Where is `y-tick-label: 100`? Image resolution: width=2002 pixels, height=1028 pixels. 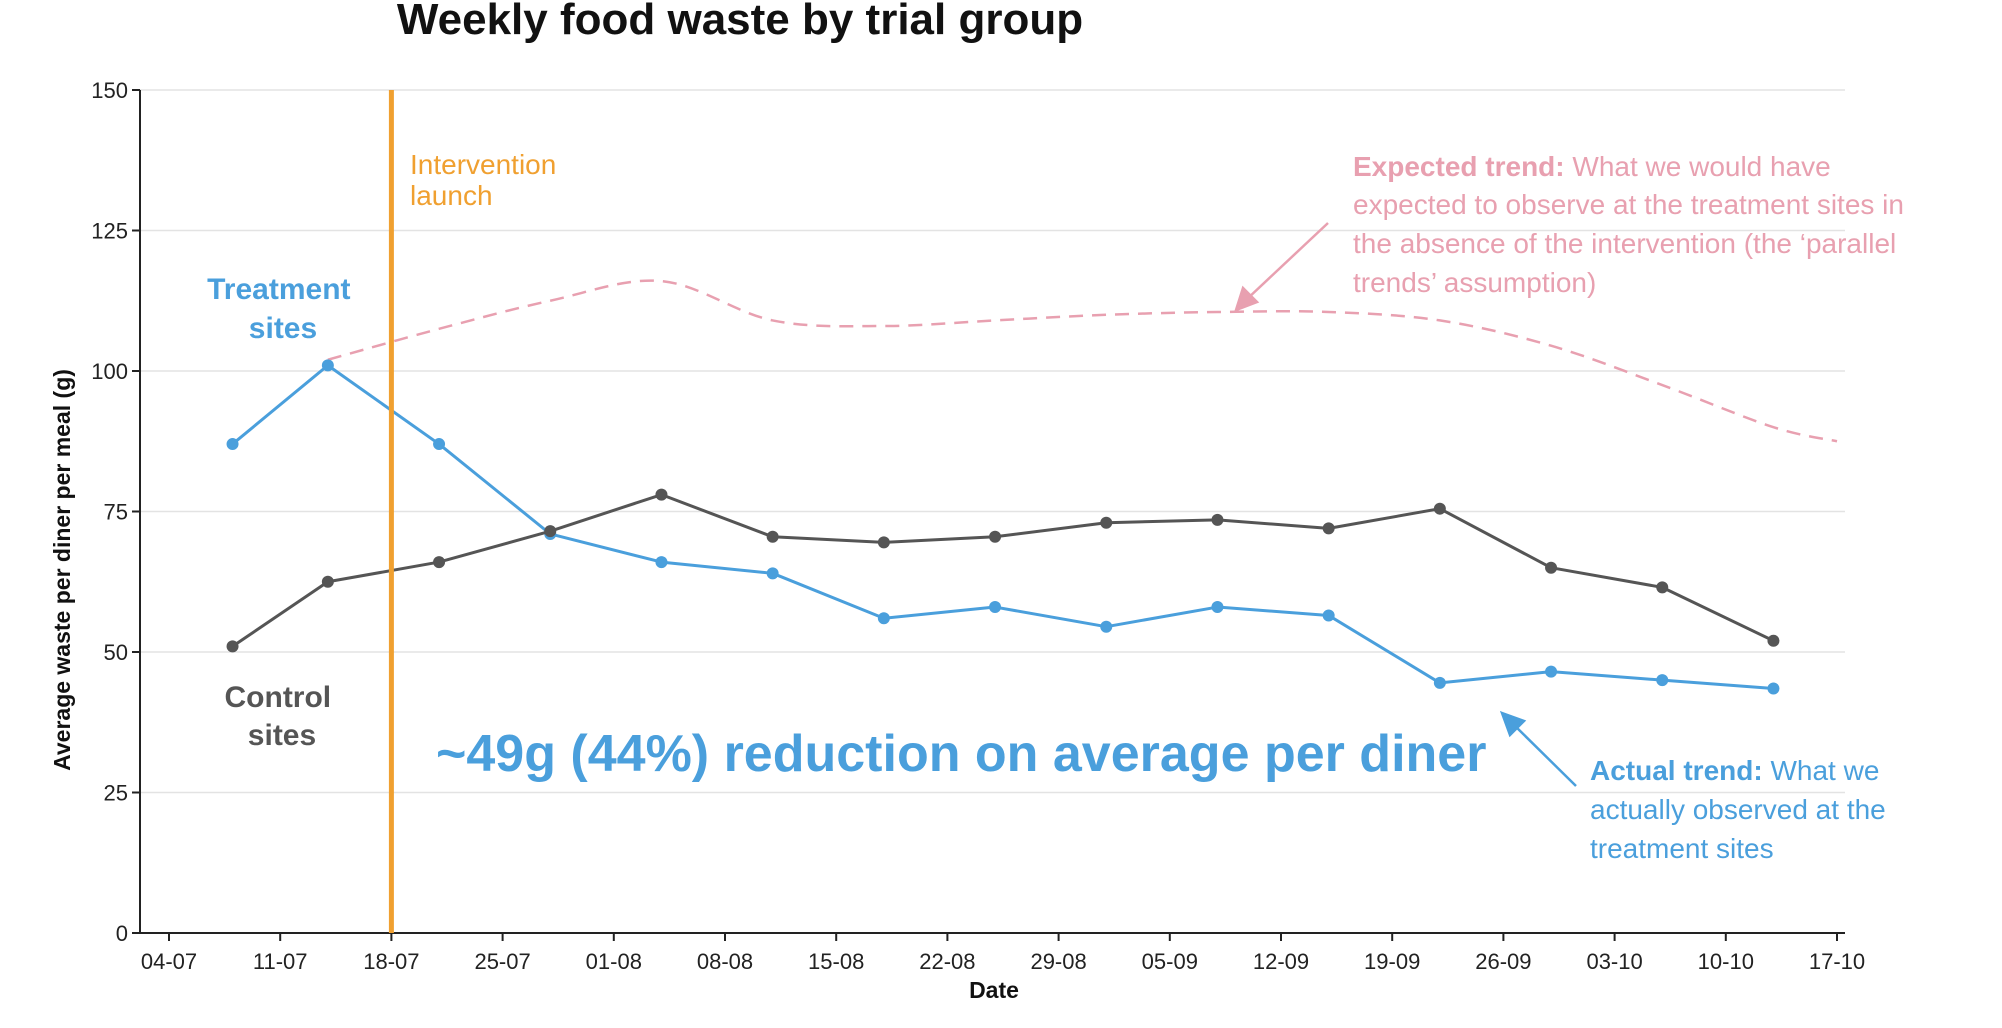
y-tick-label: 100 is located at coordinates (109, 371).